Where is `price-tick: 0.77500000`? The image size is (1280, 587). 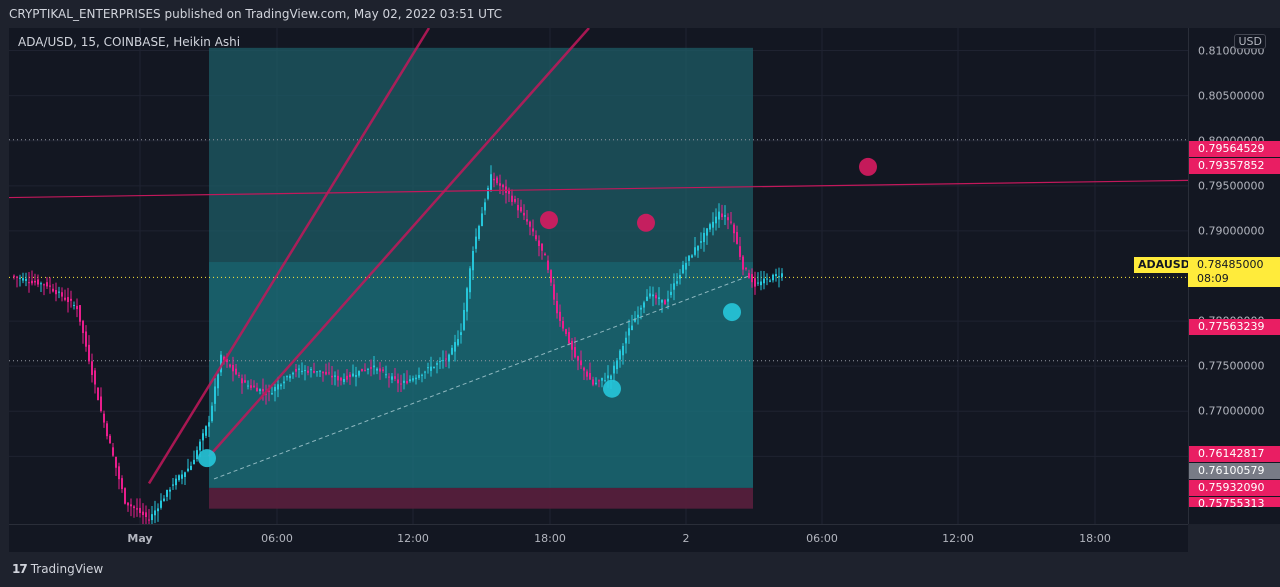
price-tick: 0.77500000 is located at coordinates (1231, 366).